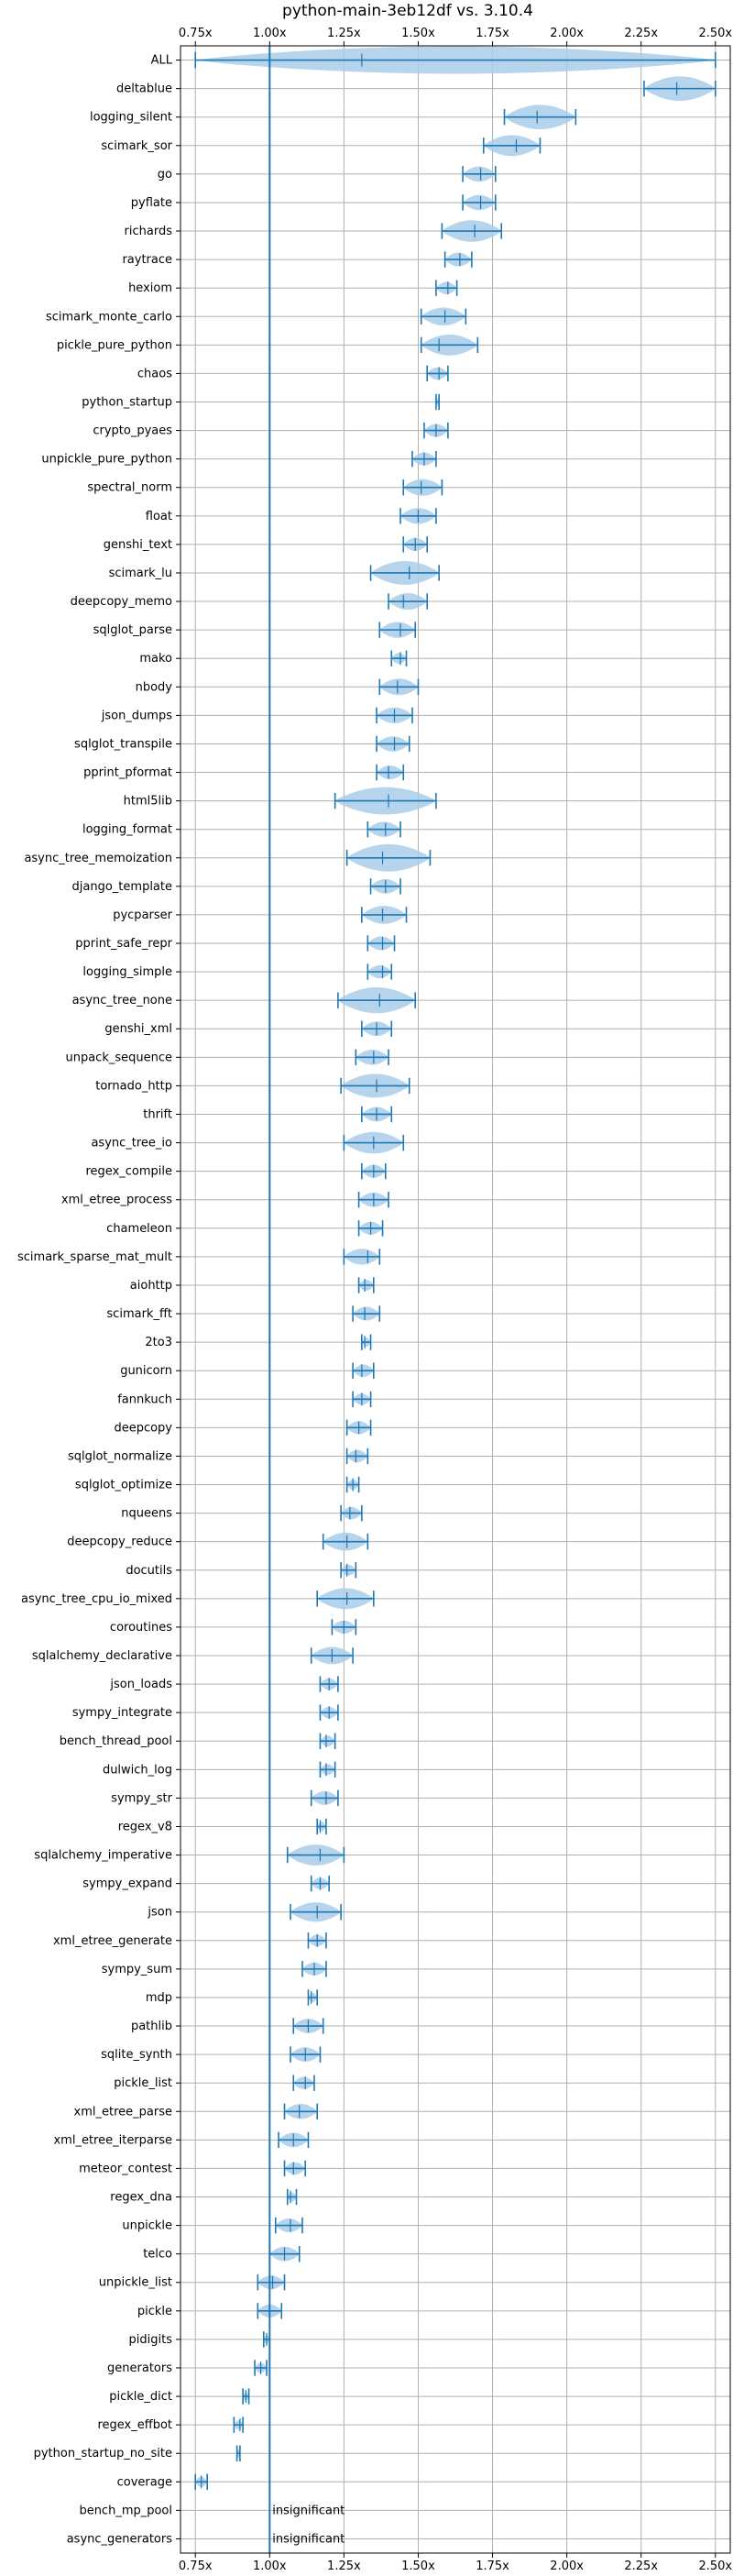 This screenshot has width=733, height=2576. What do you see at coordinates (137, 1770) in the screenshot?
I see `category-label: dulwich_log` at bounding box center [137, 1770].